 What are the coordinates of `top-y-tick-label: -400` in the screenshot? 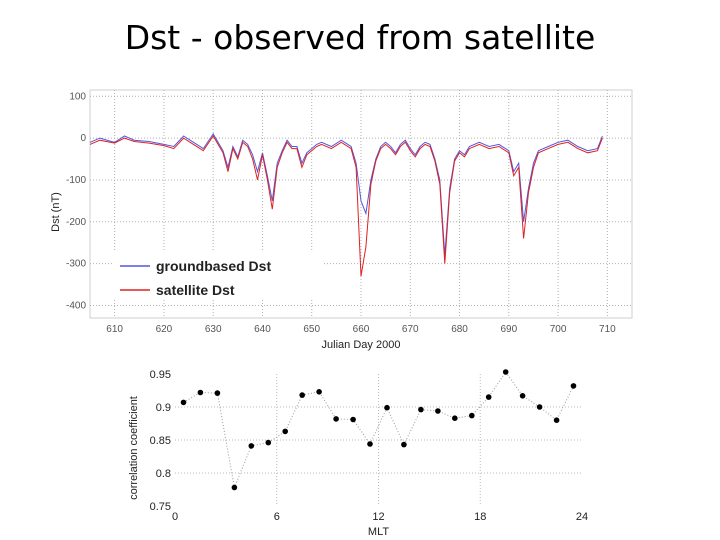 It's located at (76, 305).